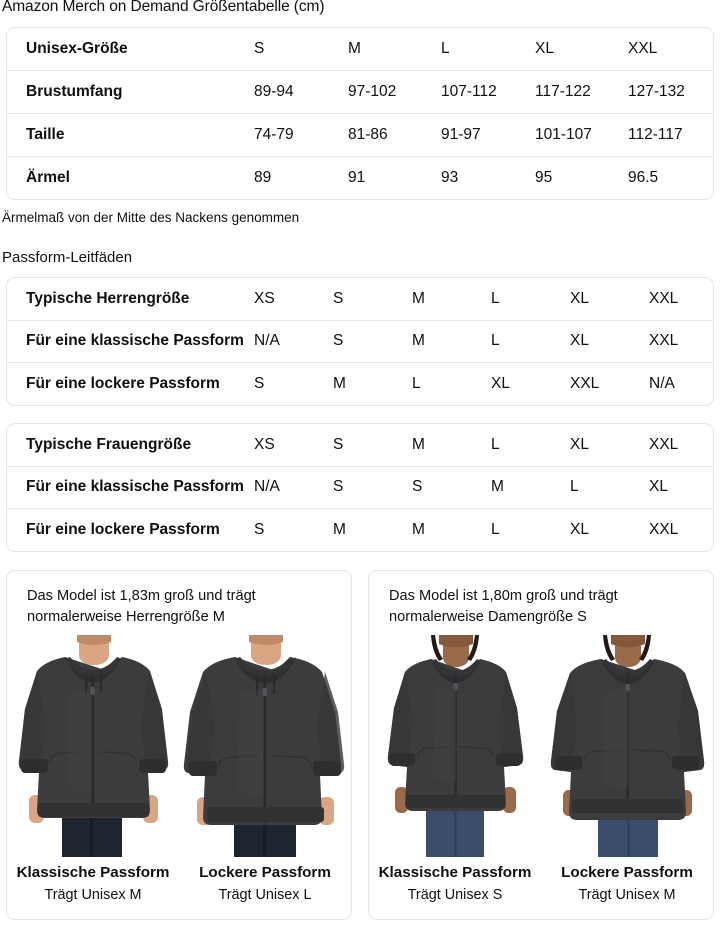 This screenshot has width=720, height=925. Describe the element at coordinates (627, 884) in the screenshot. I see `womens-relaxed-caption: Lockere Passform Trägt Unisex M` at that location.